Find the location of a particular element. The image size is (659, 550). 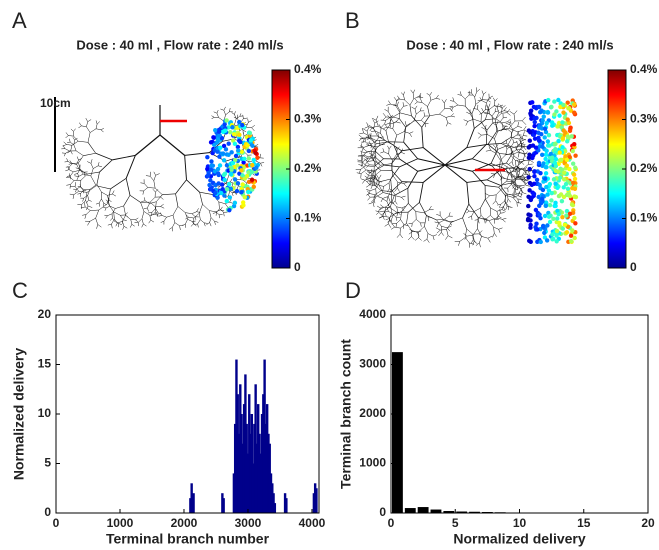

histogram-bar is located at coordinates (423, 510).